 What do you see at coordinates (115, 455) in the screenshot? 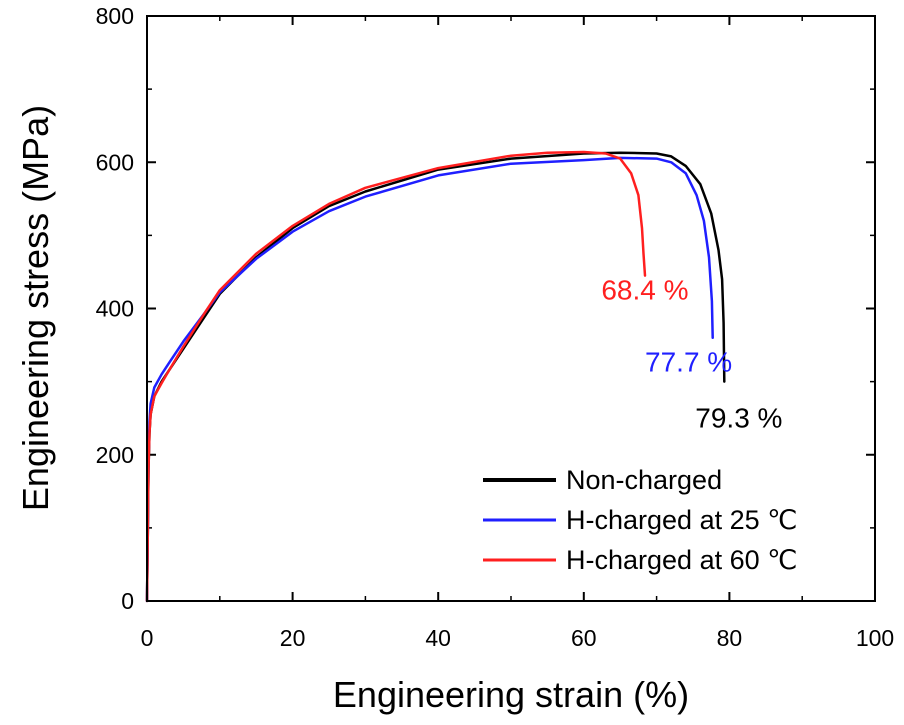
I see `y-tick-label: 200` at bounding box center [115, 455].